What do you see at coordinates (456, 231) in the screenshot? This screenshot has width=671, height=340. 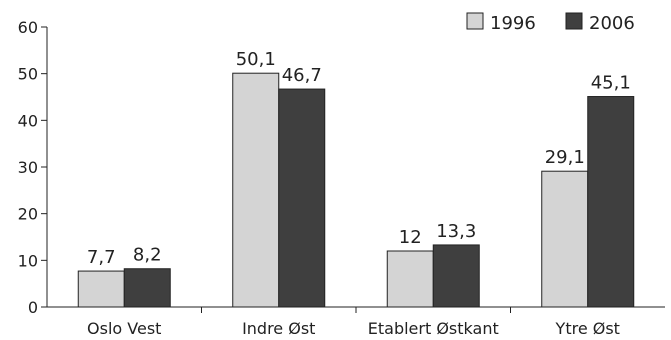 I see `data-label: 13,3` at bounding box center [456, 231].